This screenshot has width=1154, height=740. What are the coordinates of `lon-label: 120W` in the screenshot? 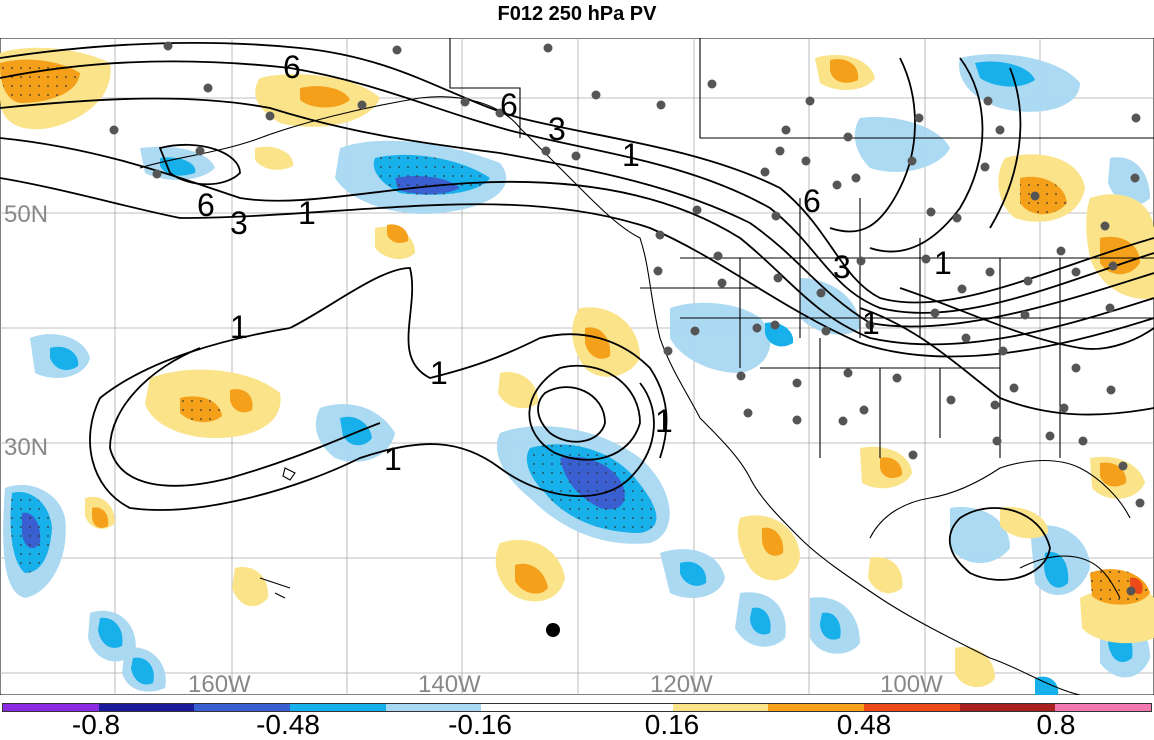 It's located at (681, 683).